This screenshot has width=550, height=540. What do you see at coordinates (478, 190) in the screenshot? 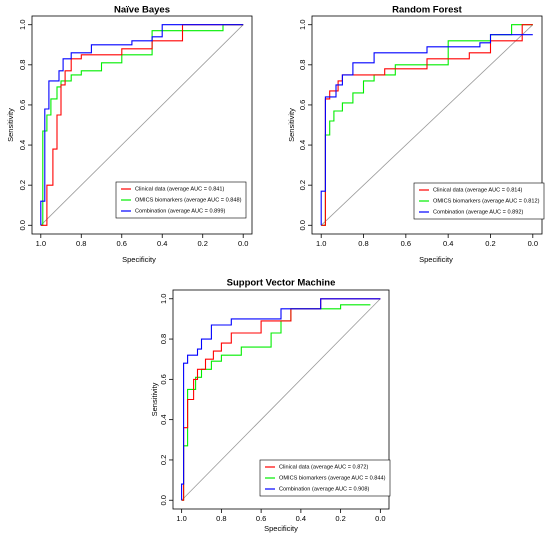
I see `legend-label: Clinical data (average AUC = 0.814)` at bounding box center [478, 190].